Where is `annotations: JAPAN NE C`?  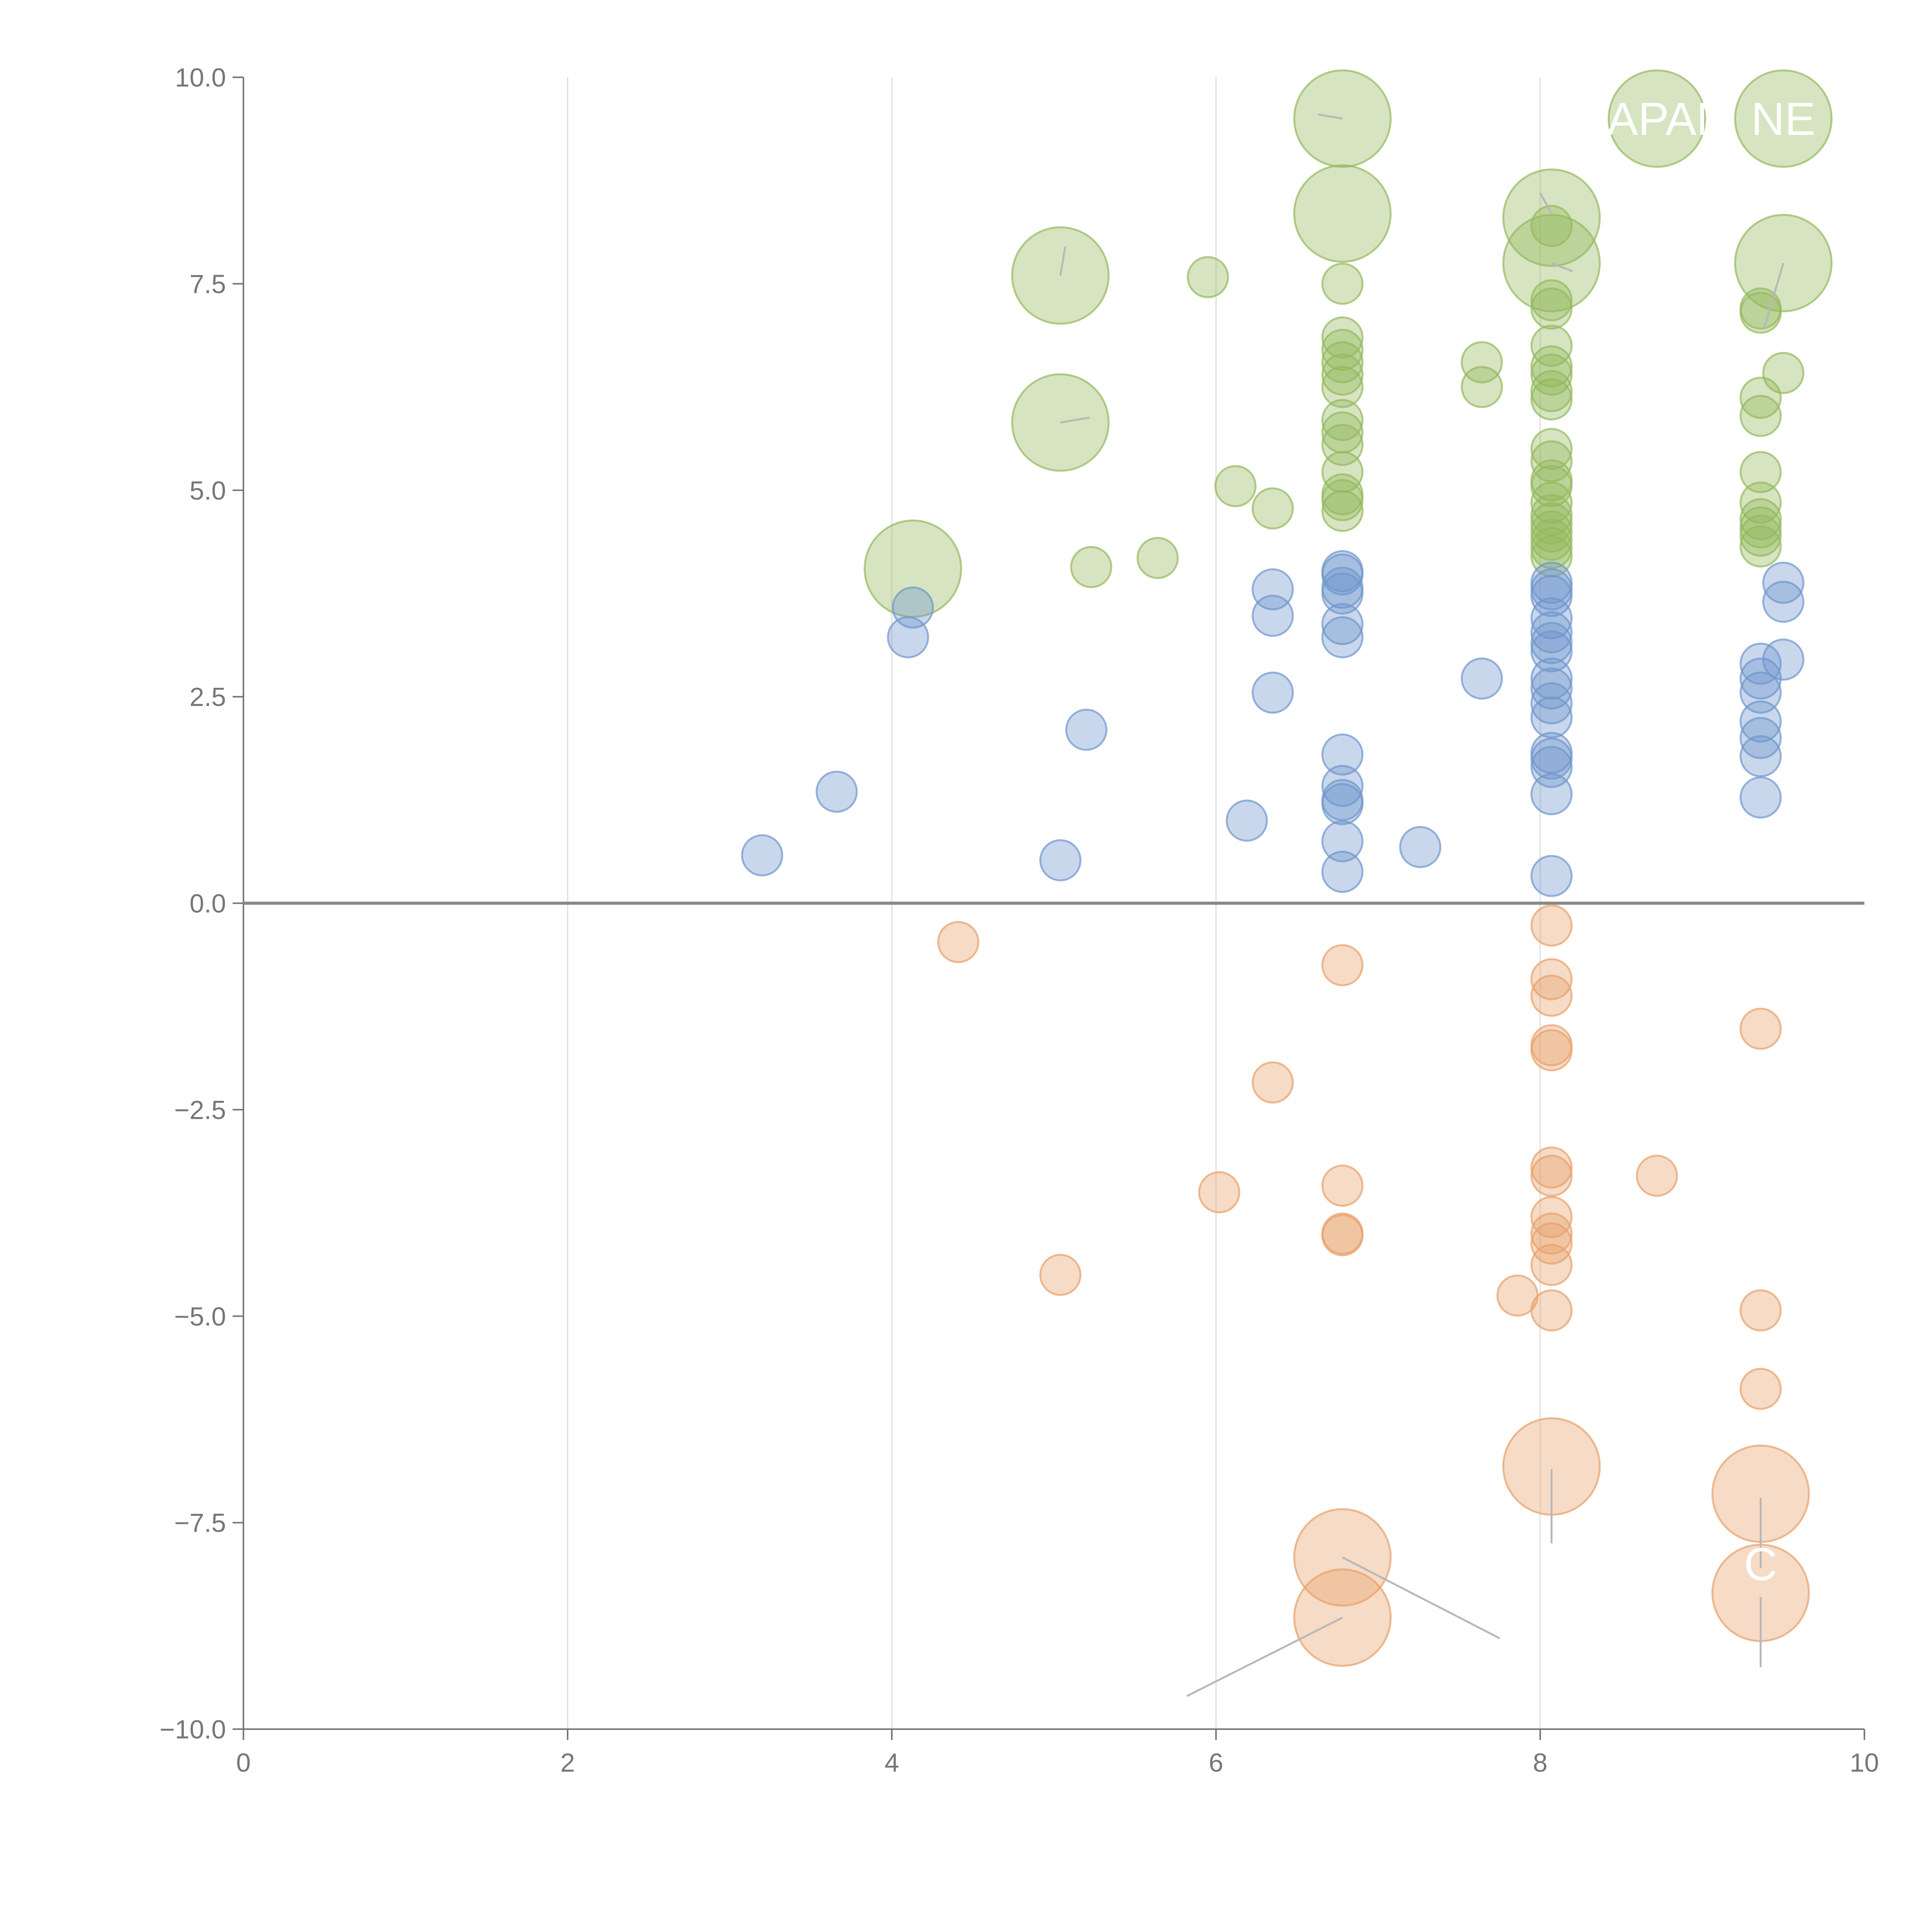
annotations: JAPAN NE C is located at coordinates (1700, 842).